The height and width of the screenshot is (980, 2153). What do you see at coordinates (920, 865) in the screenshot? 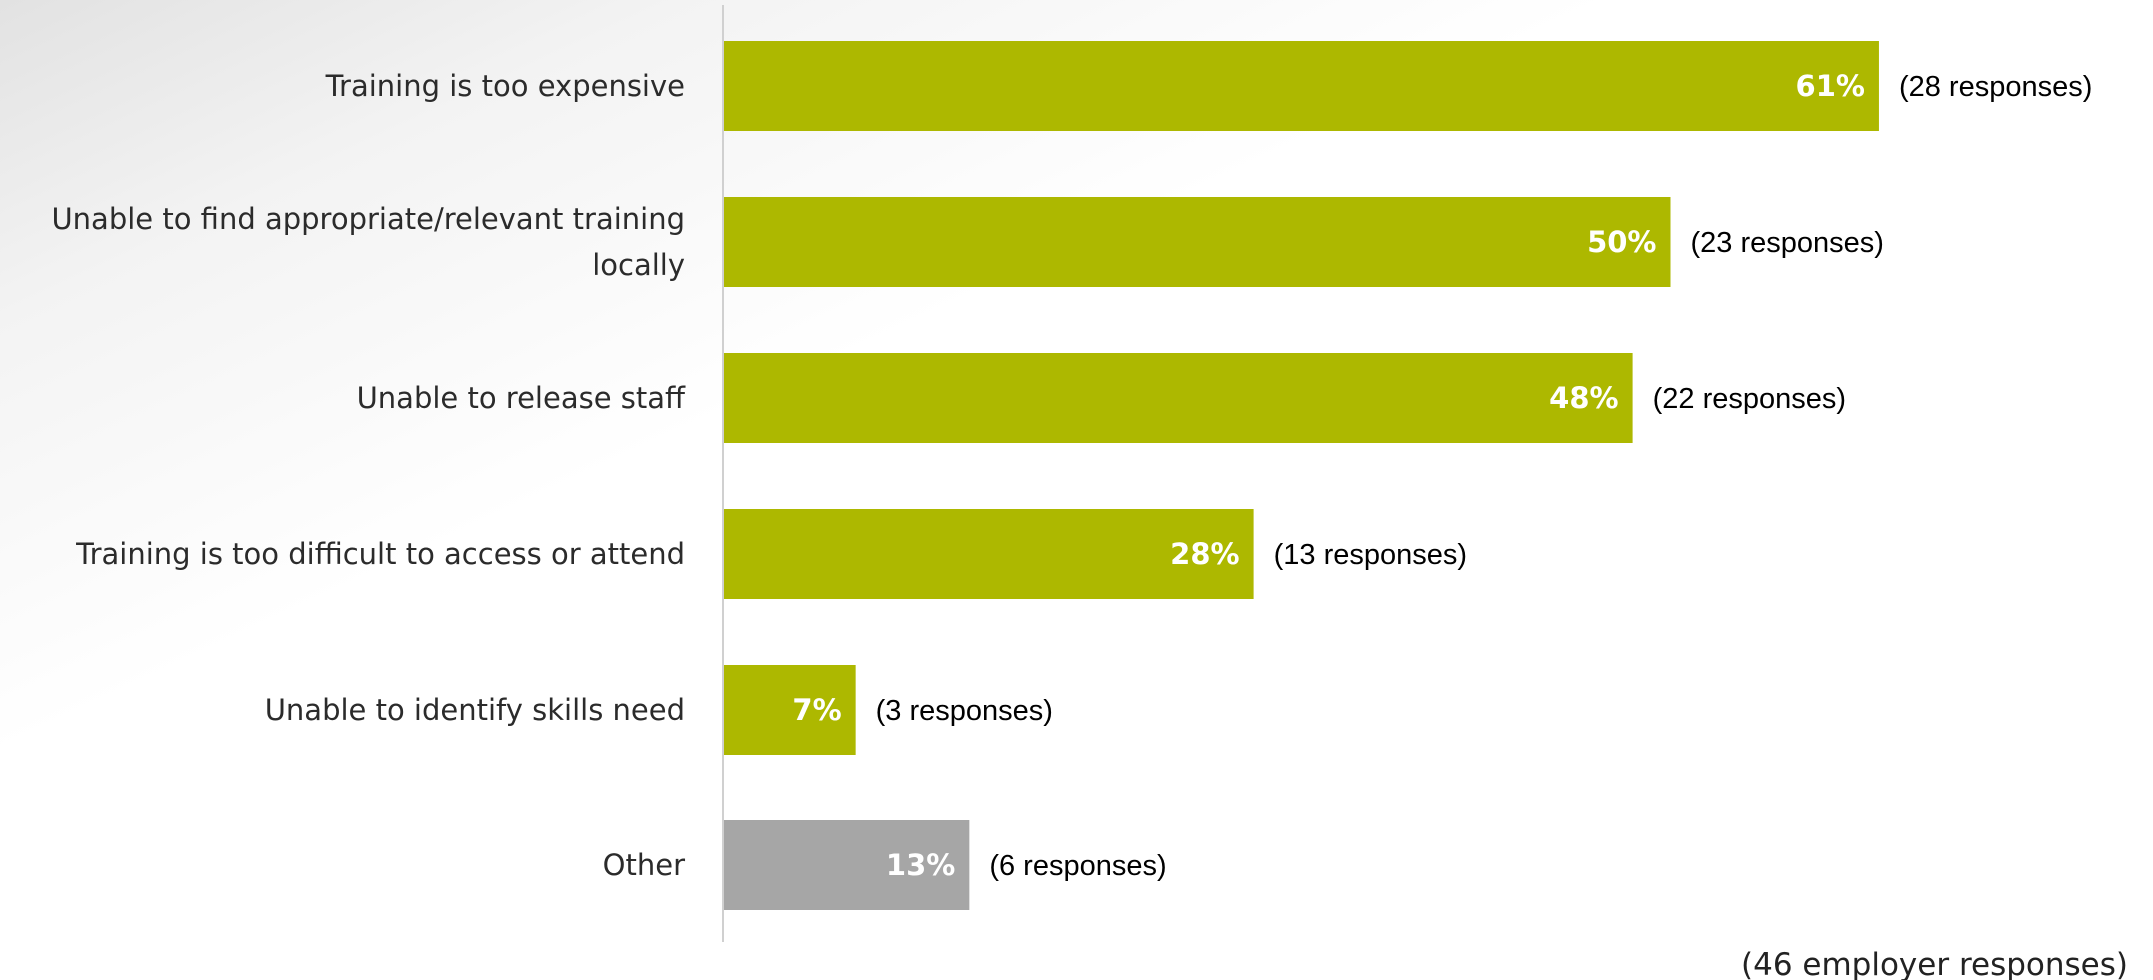
I see `bar-value-label: 13%` at bounding box center [920, 865].